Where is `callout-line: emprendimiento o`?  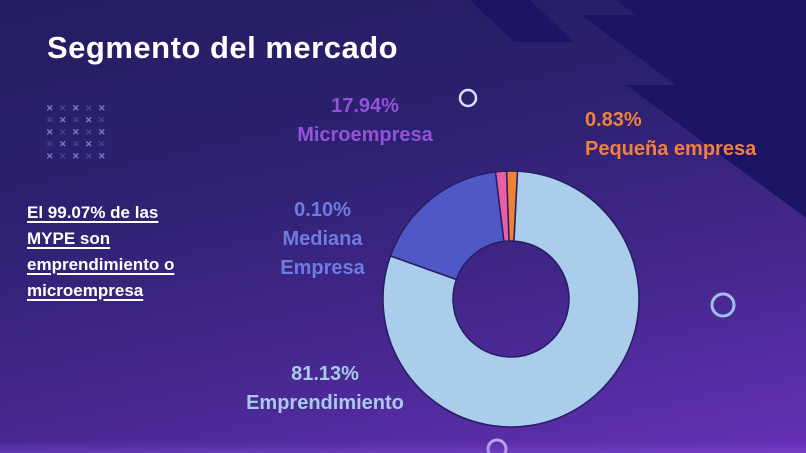
callout-line: emprendimiento o is located at coordinates (101, 264).